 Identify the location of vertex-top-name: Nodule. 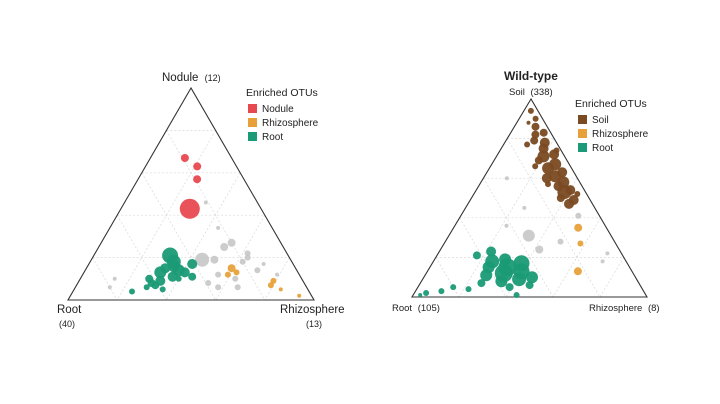
(180, 78).